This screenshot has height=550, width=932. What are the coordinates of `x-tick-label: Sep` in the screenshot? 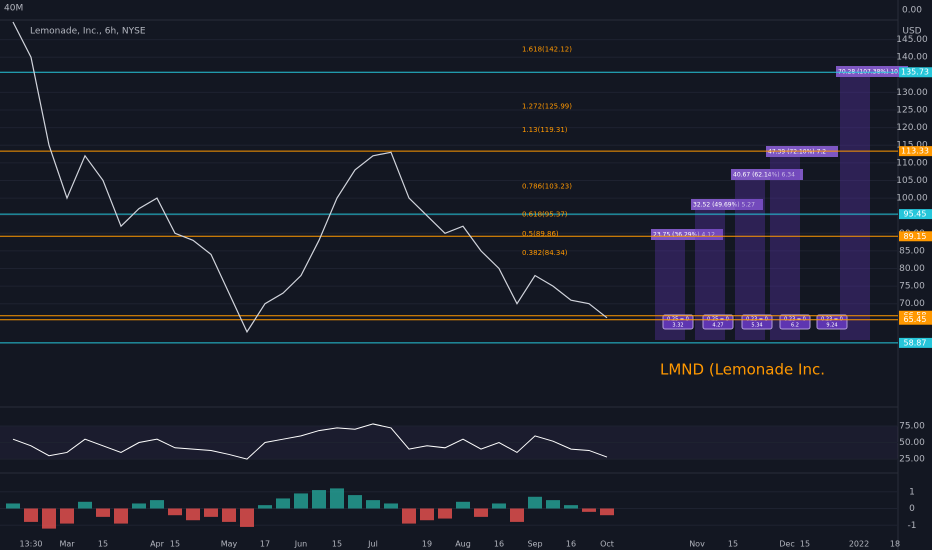 It's located at (534, 544).